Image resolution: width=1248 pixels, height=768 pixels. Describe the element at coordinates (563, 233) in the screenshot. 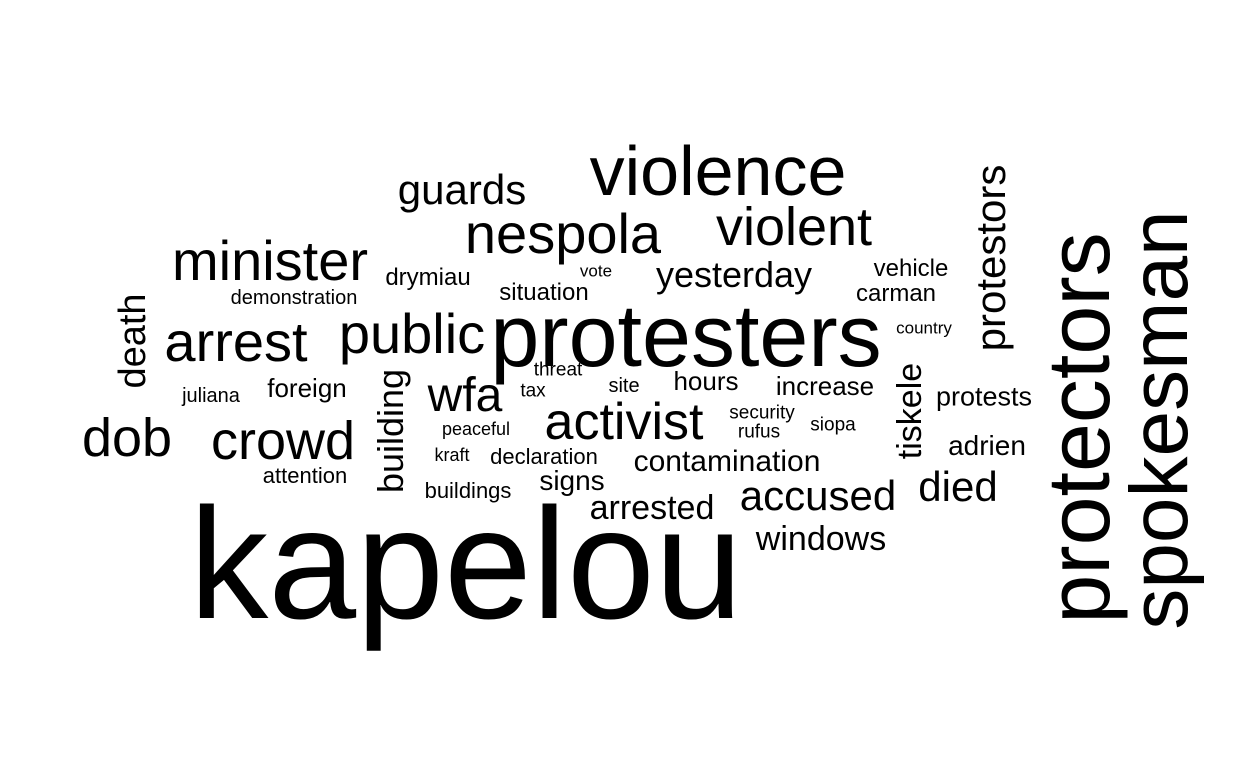

I see `word-nespola: nespola` at that location.